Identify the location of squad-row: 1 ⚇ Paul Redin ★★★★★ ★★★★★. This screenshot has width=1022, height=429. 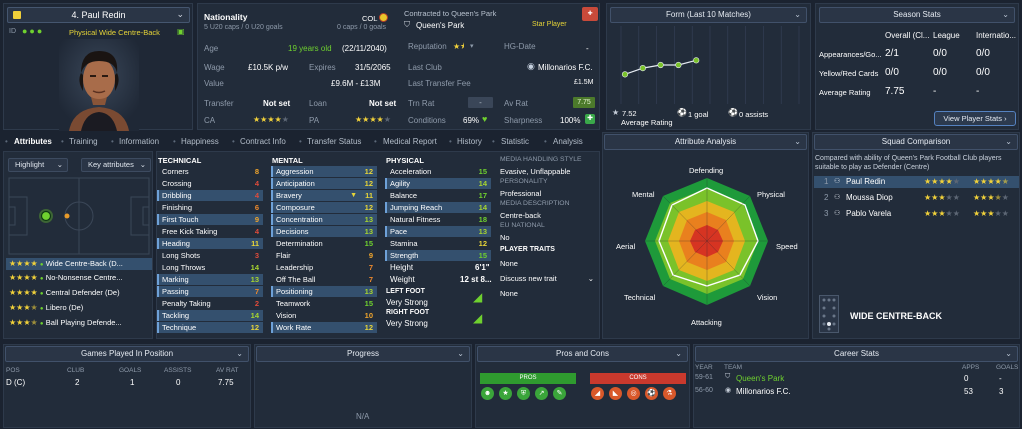
(916, 182).